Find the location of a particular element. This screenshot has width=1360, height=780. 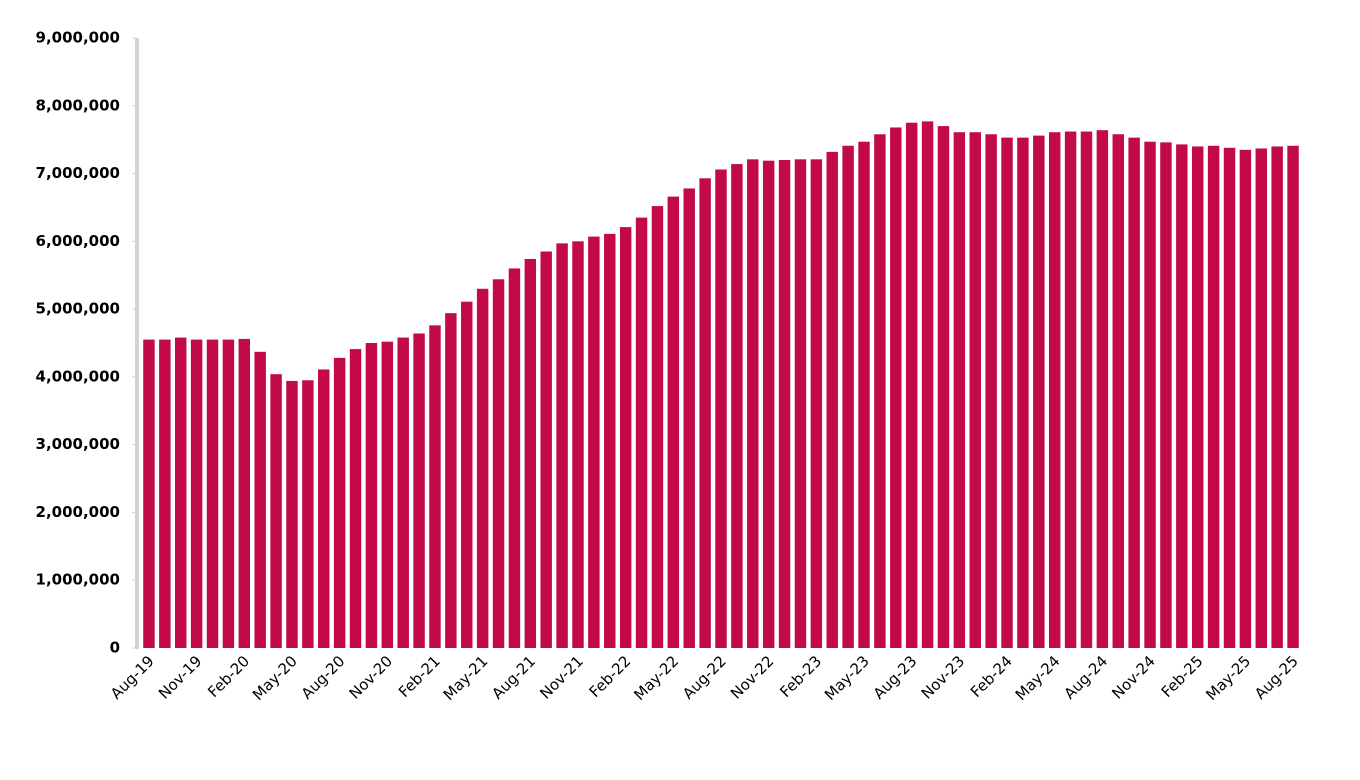

x-tick-label: May-25 is located at coordinates (1228, 678).